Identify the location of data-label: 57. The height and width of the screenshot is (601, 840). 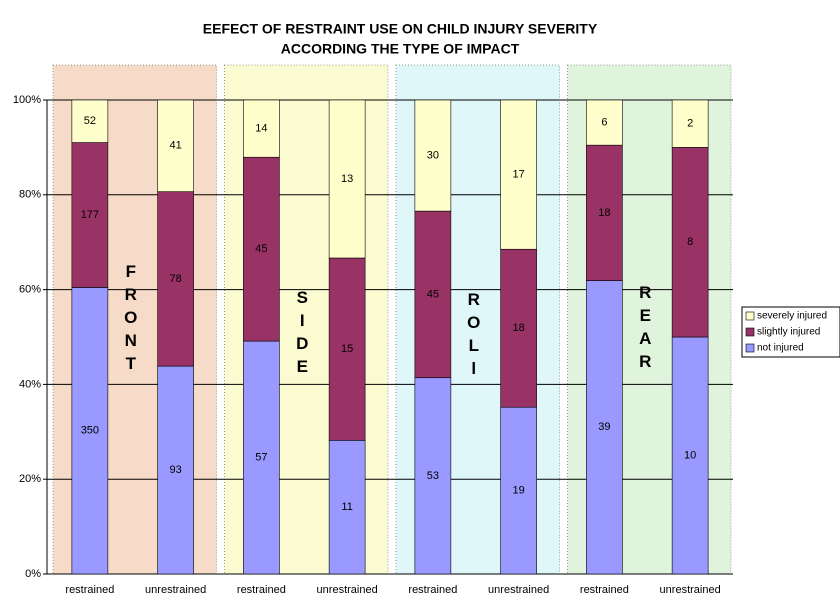
(261, 457).